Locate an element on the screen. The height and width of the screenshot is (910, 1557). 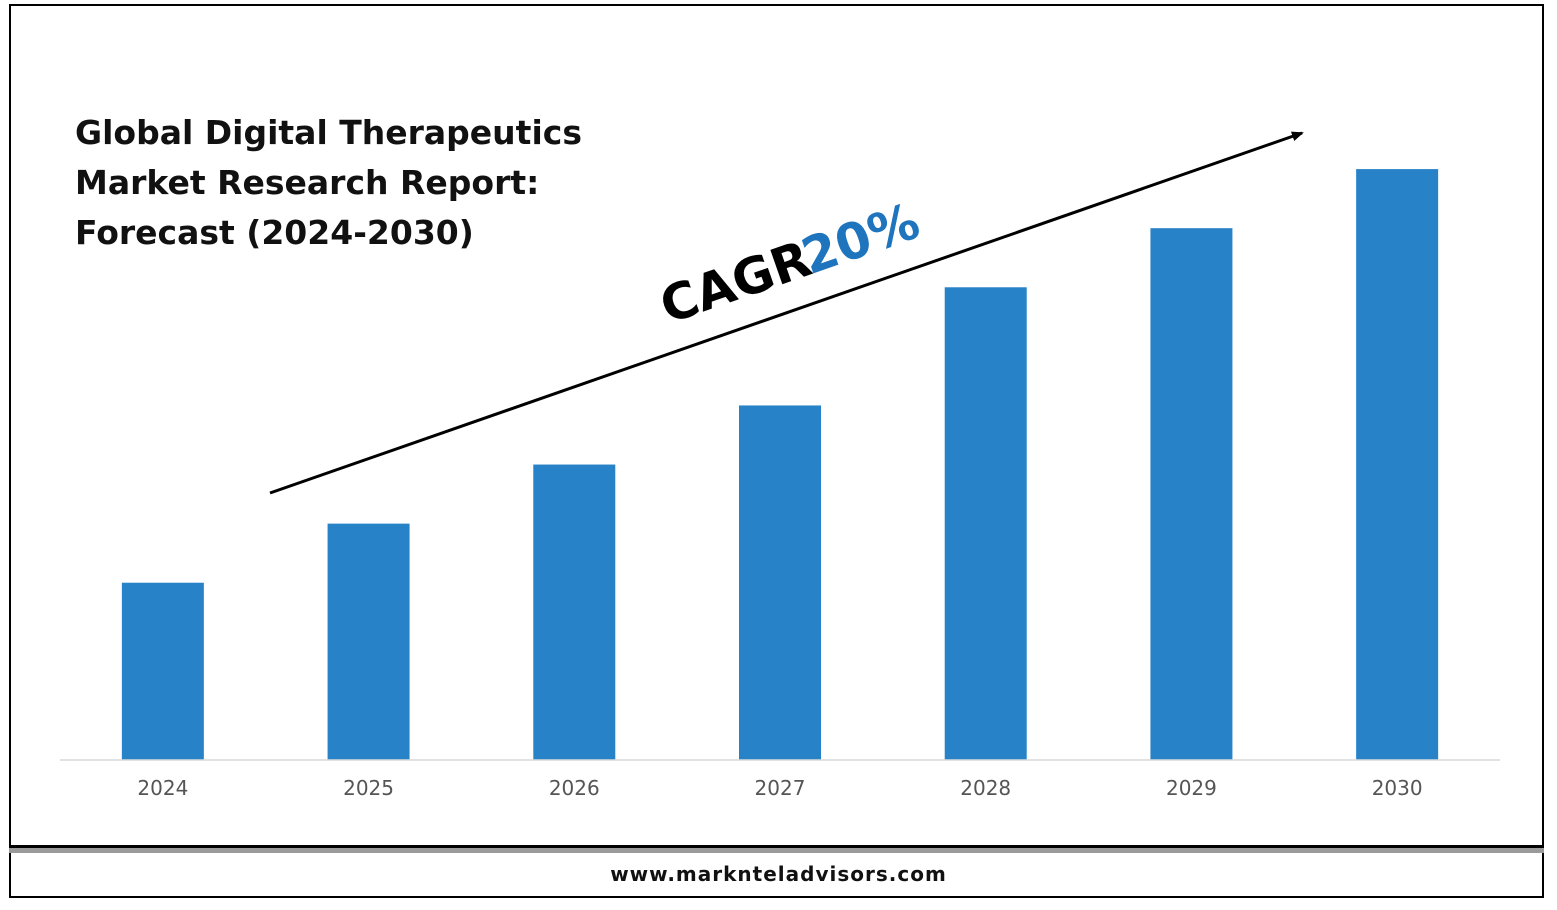
bar-2029 is located at coordinates (1191, 494).